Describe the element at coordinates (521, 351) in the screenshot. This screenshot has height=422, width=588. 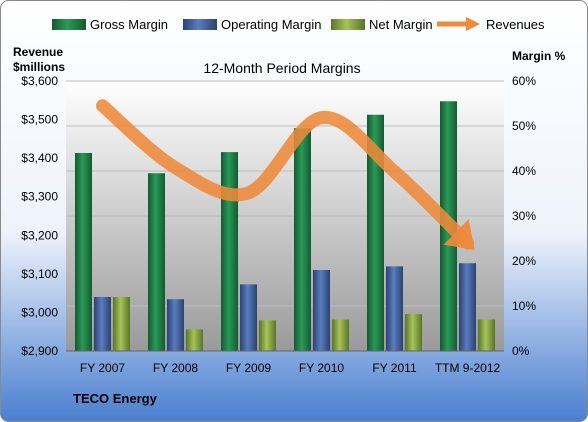
I see `right-tick-label: 0%` at that location.